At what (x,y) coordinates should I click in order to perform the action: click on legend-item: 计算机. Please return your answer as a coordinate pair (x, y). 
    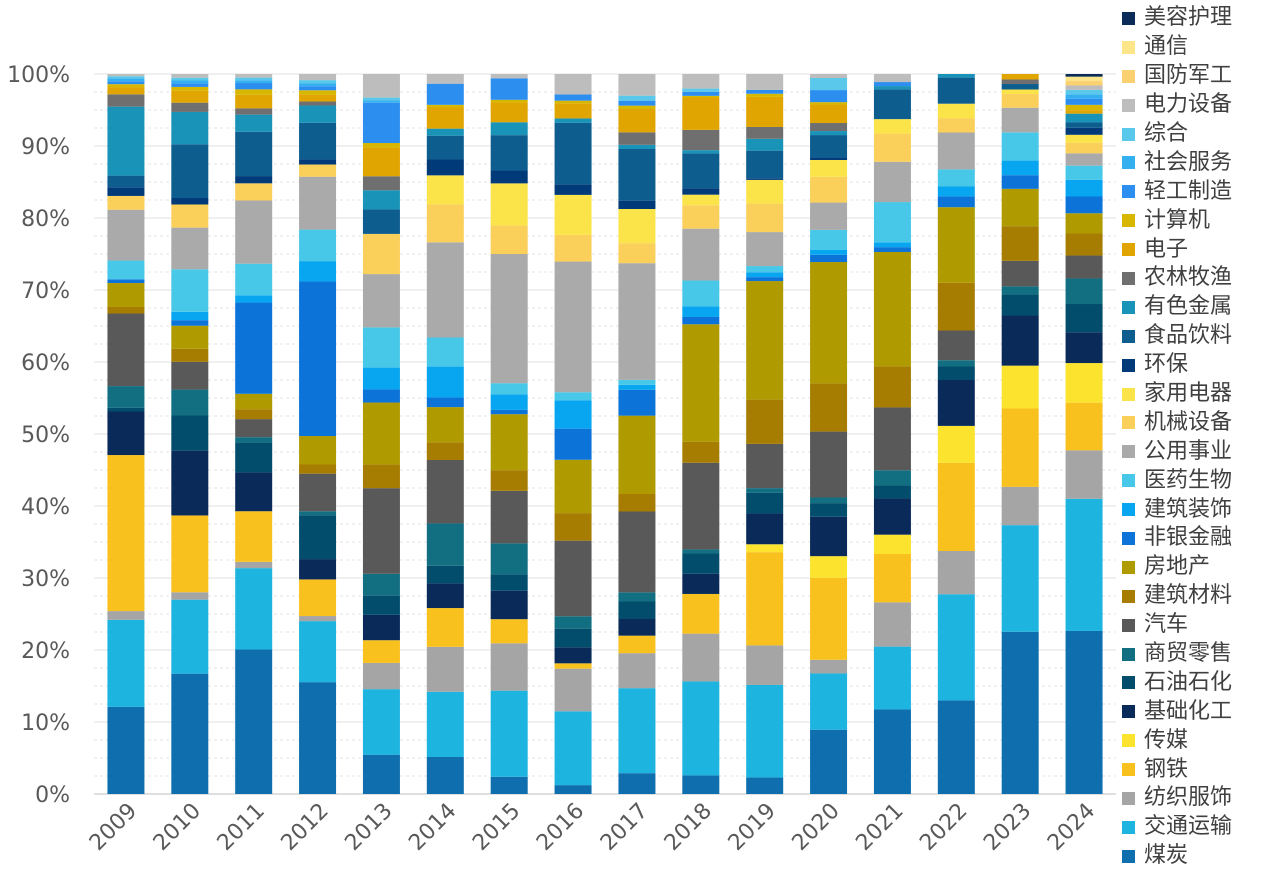
    Looking at the image, I should click on (1195, 220).